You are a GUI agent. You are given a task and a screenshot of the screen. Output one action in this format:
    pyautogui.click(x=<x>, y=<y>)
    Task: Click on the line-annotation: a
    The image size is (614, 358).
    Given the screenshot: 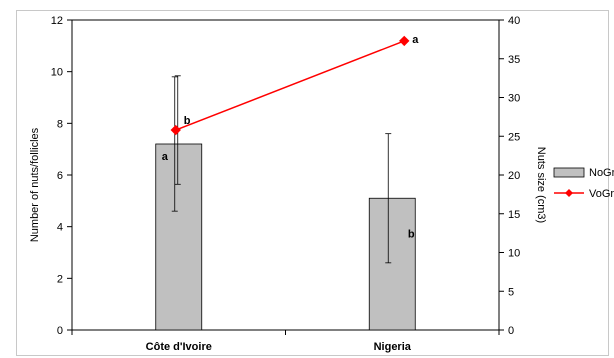 What is the action you would take?
    pyautogui.click(x=415, y=40)
    